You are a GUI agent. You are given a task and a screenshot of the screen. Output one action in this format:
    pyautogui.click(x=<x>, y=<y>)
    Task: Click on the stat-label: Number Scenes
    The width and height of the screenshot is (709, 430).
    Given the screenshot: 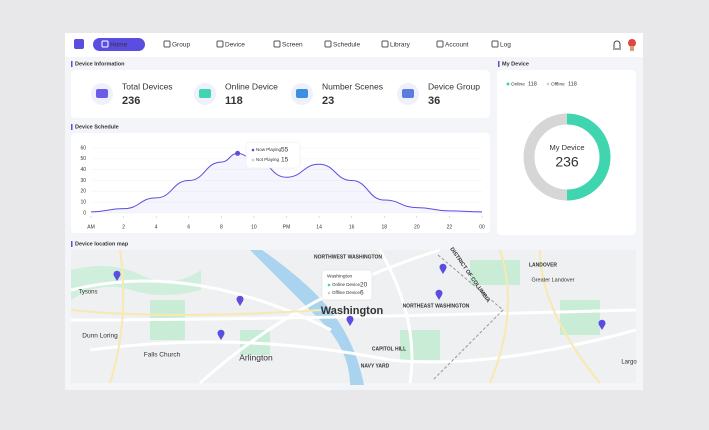 What is the action you would take?
    pyautogui.click(x=352, y=86)
    